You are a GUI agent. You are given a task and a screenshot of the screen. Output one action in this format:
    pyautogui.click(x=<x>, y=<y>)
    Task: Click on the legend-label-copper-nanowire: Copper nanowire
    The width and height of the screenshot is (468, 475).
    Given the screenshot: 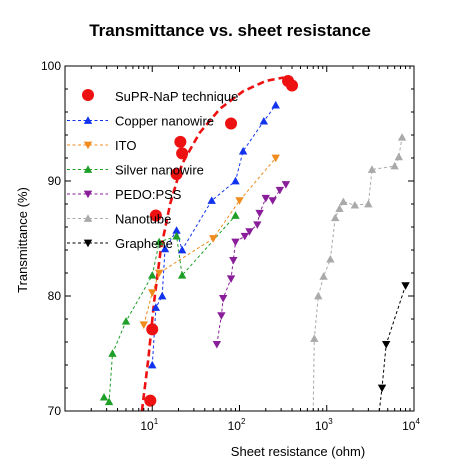 What is the action you would take?
    pyautogui.click(x=164, y=121)
    